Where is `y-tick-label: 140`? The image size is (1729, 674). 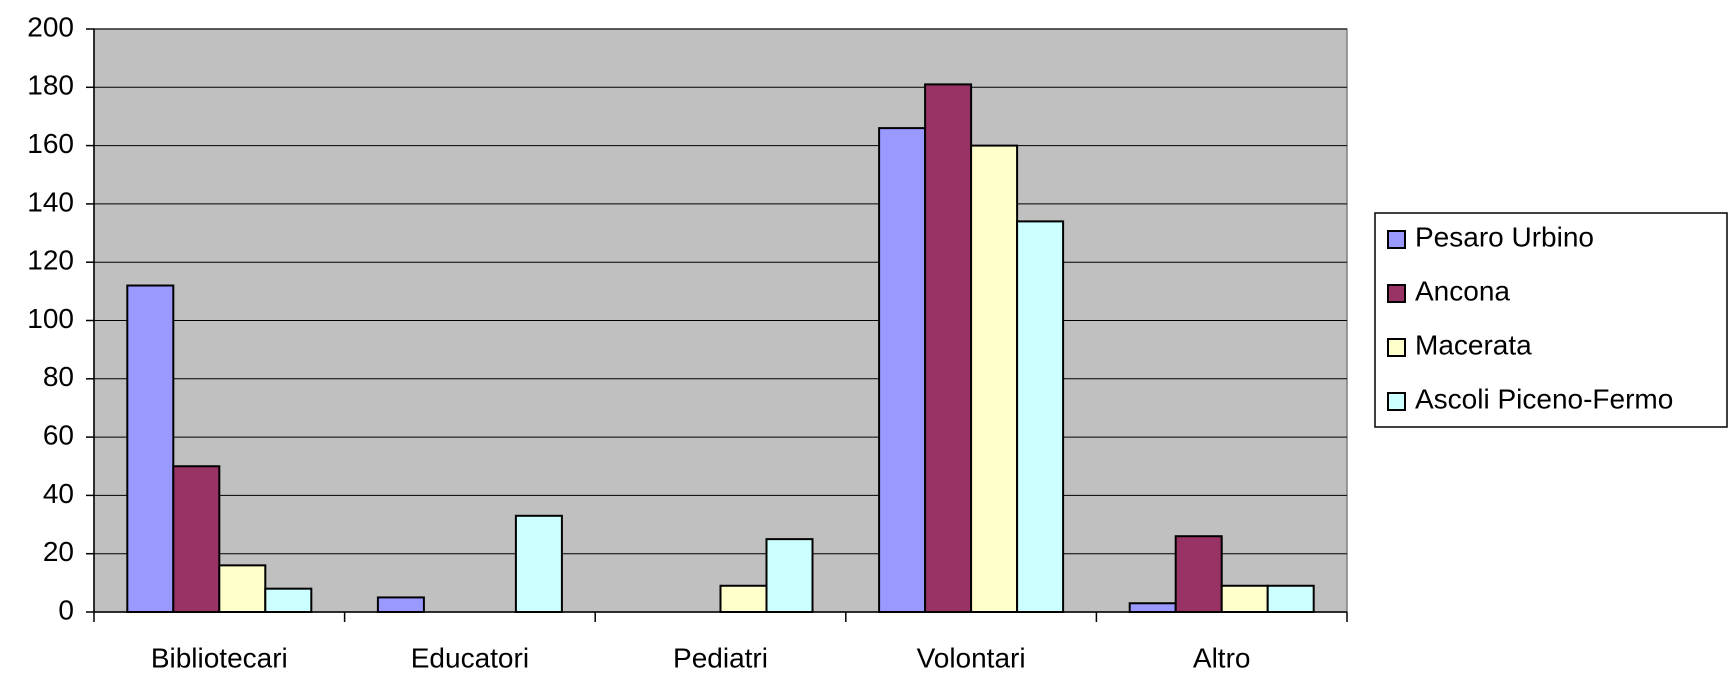 y-tick-label: 140 is located at coordinates (50, 201).